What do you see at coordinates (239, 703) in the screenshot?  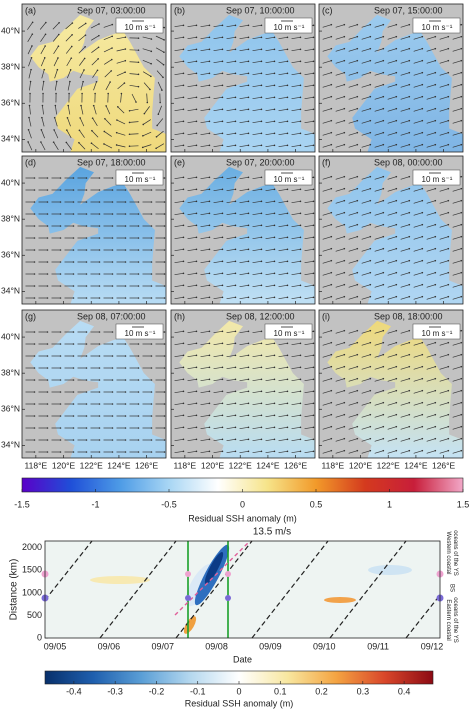 I see `colorbar-label: Residual SSH anomaly (m)` at bounding box center [239, 703].